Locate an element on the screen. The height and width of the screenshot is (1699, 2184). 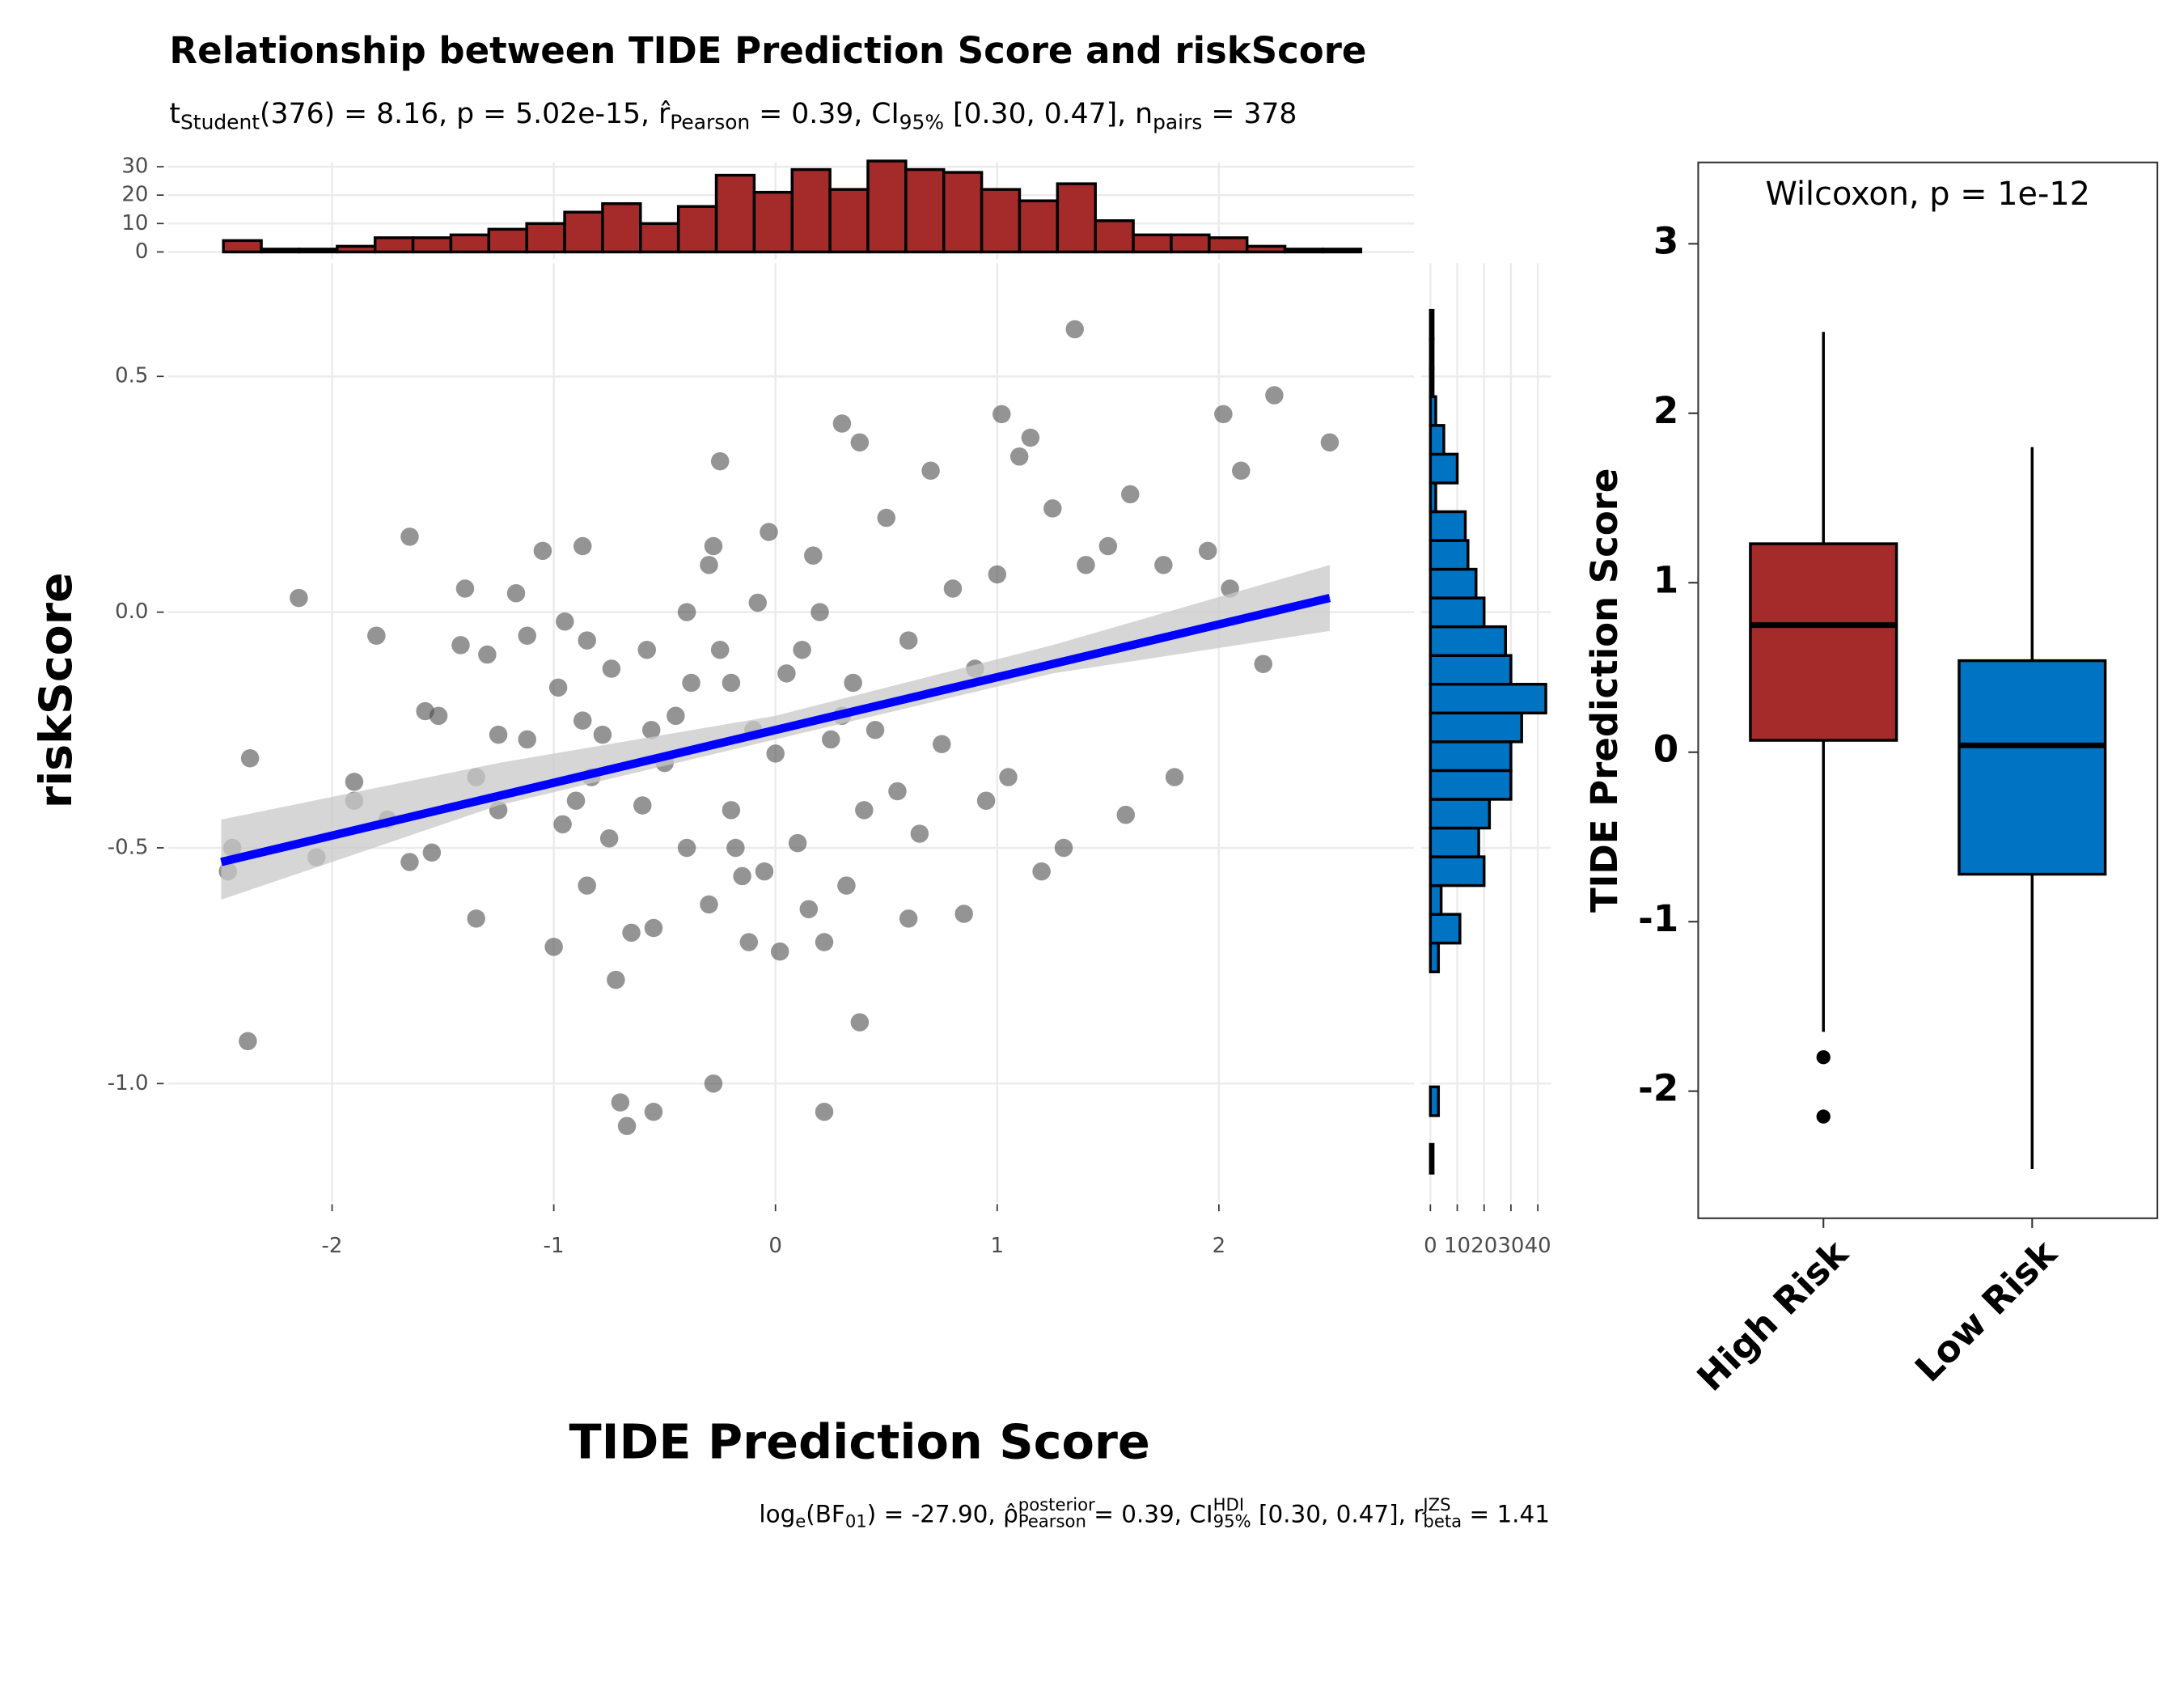
x-tick-label: 2 is located at coordinates (1219, 1246).